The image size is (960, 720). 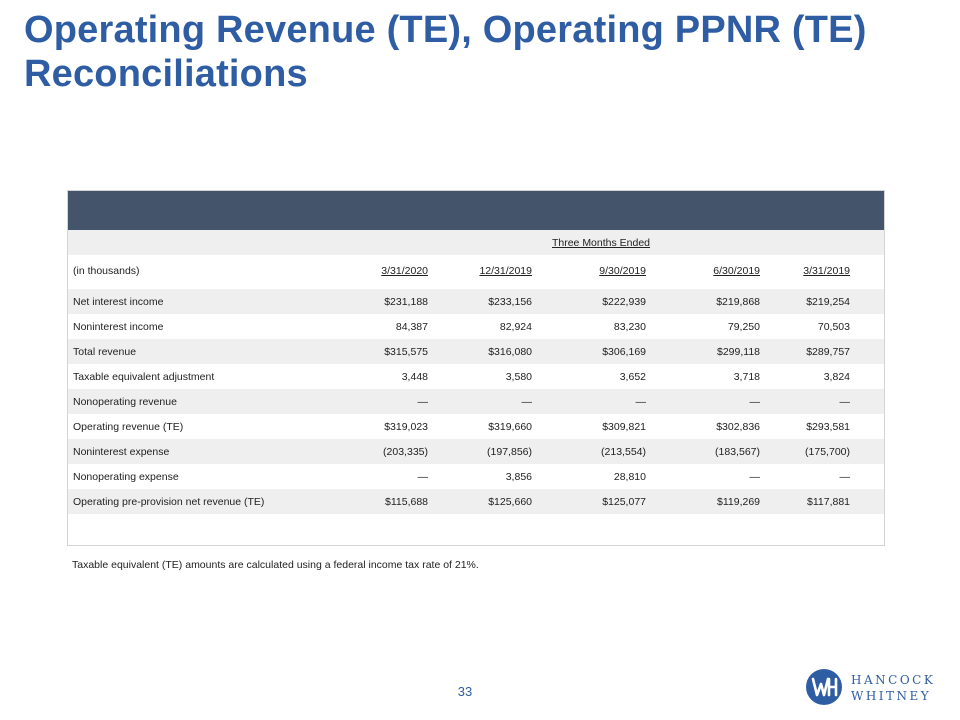 I want to click on table-cell: 3,652, so click(x=632, y=376).